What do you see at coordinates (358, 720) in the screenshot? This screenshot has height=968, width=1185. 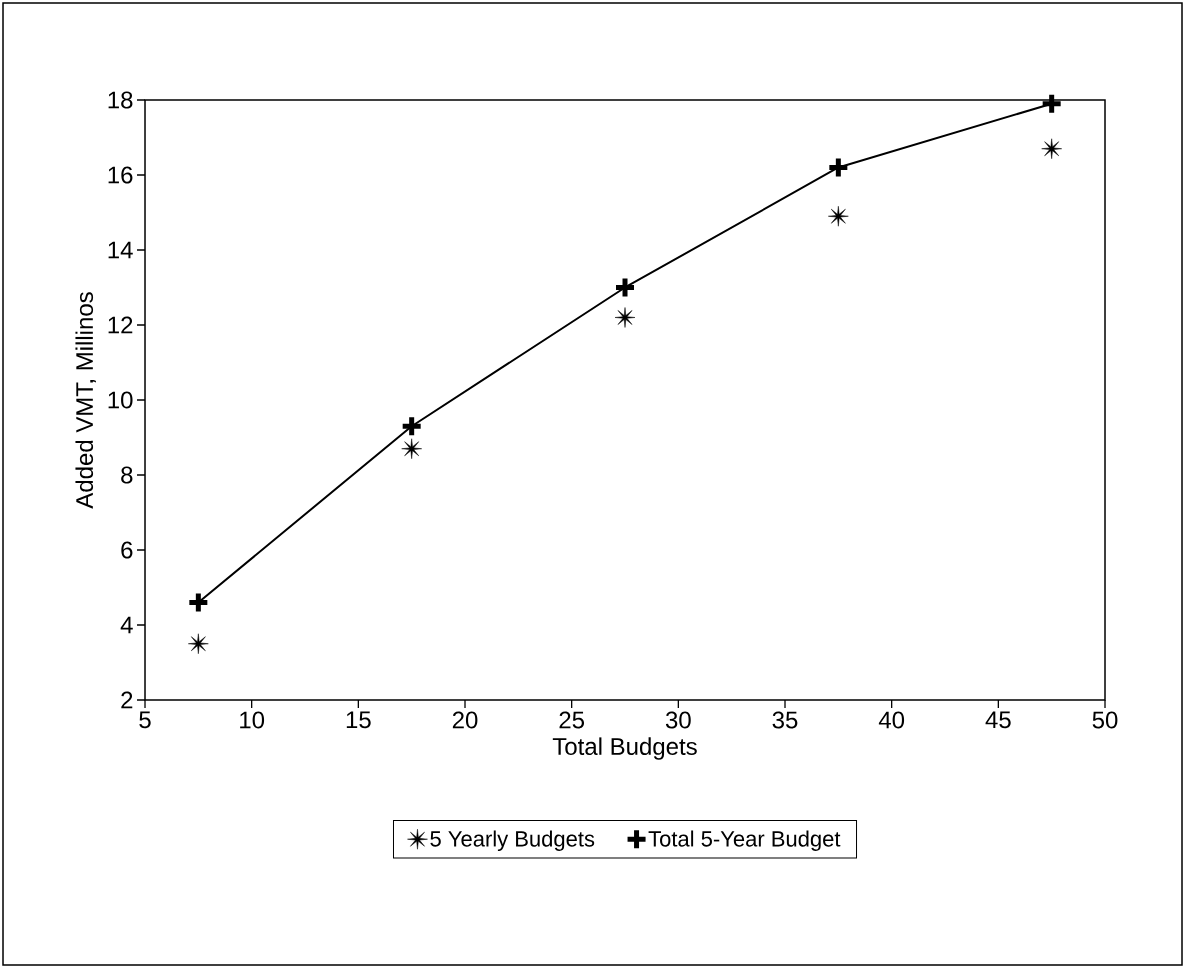 I see `x-tick-label: 15` at bounding box center [358, 720].